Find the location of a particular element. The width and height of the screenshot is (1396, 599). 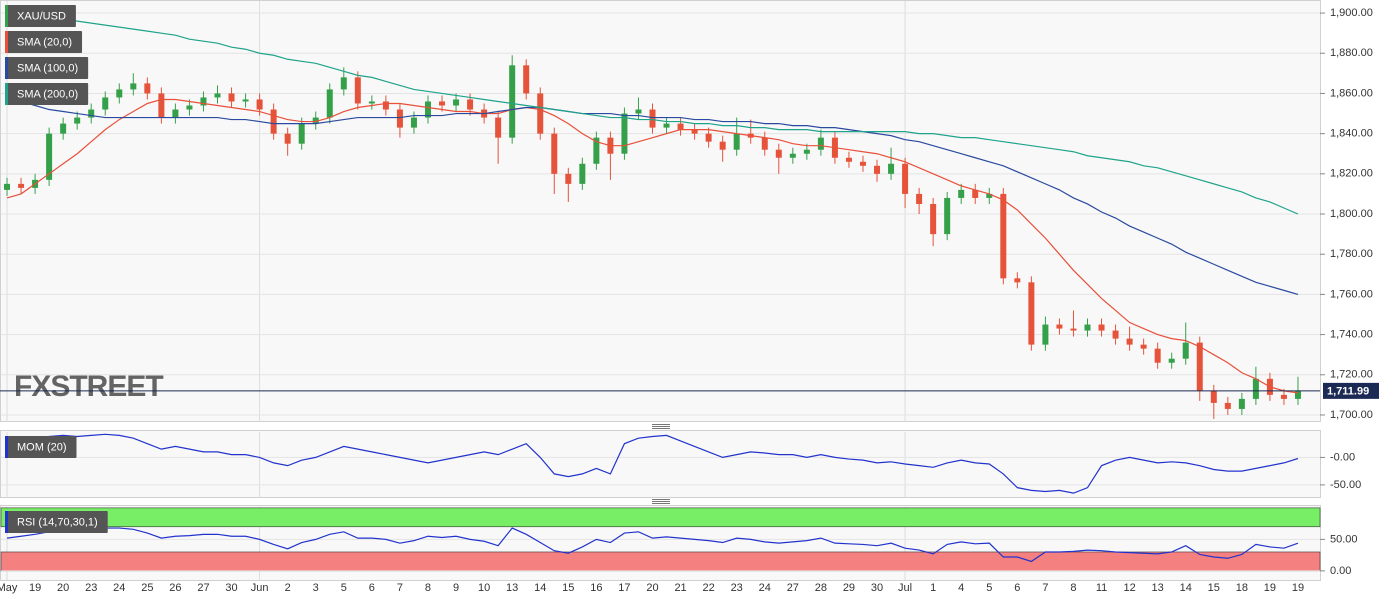

y-tick-label: -50.00 is located at coordinates (1345, 485).